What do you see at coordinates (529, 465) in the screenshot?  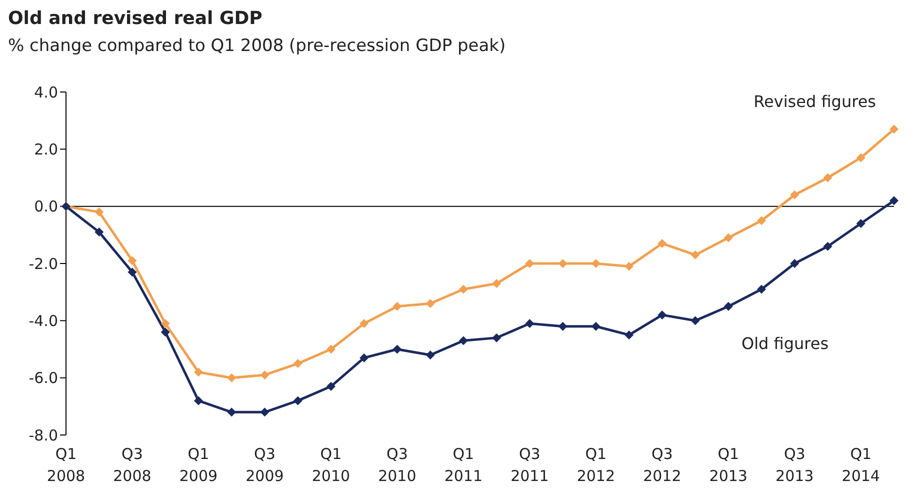 I see `x-tick-label: Q3 2011` at bounding box center [529, 465].